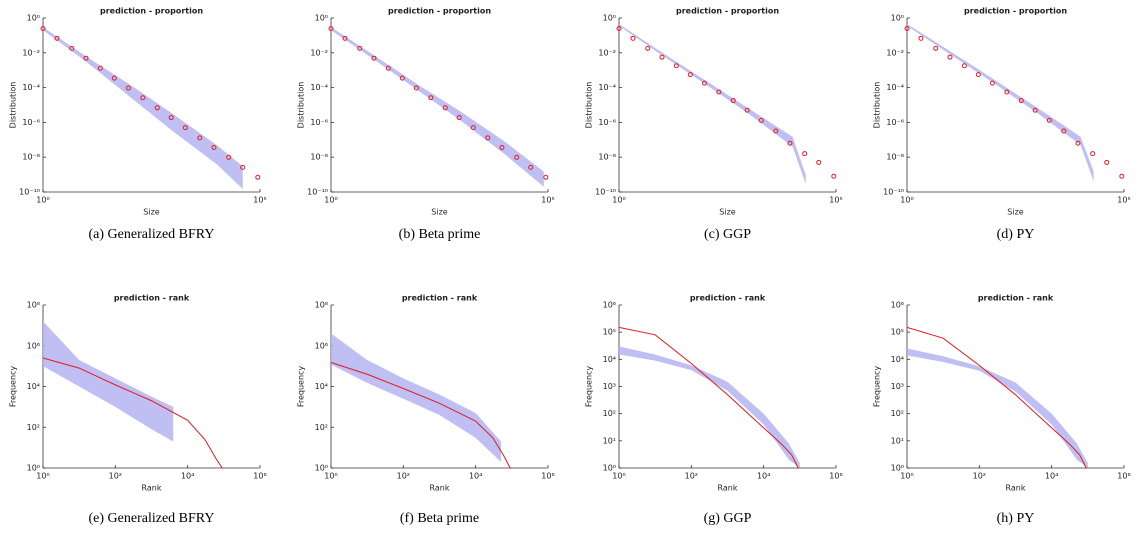  Describe the element at coordinates (609, 305) in the screenshot. I see `y-tick-label: 10⁶` at that location.